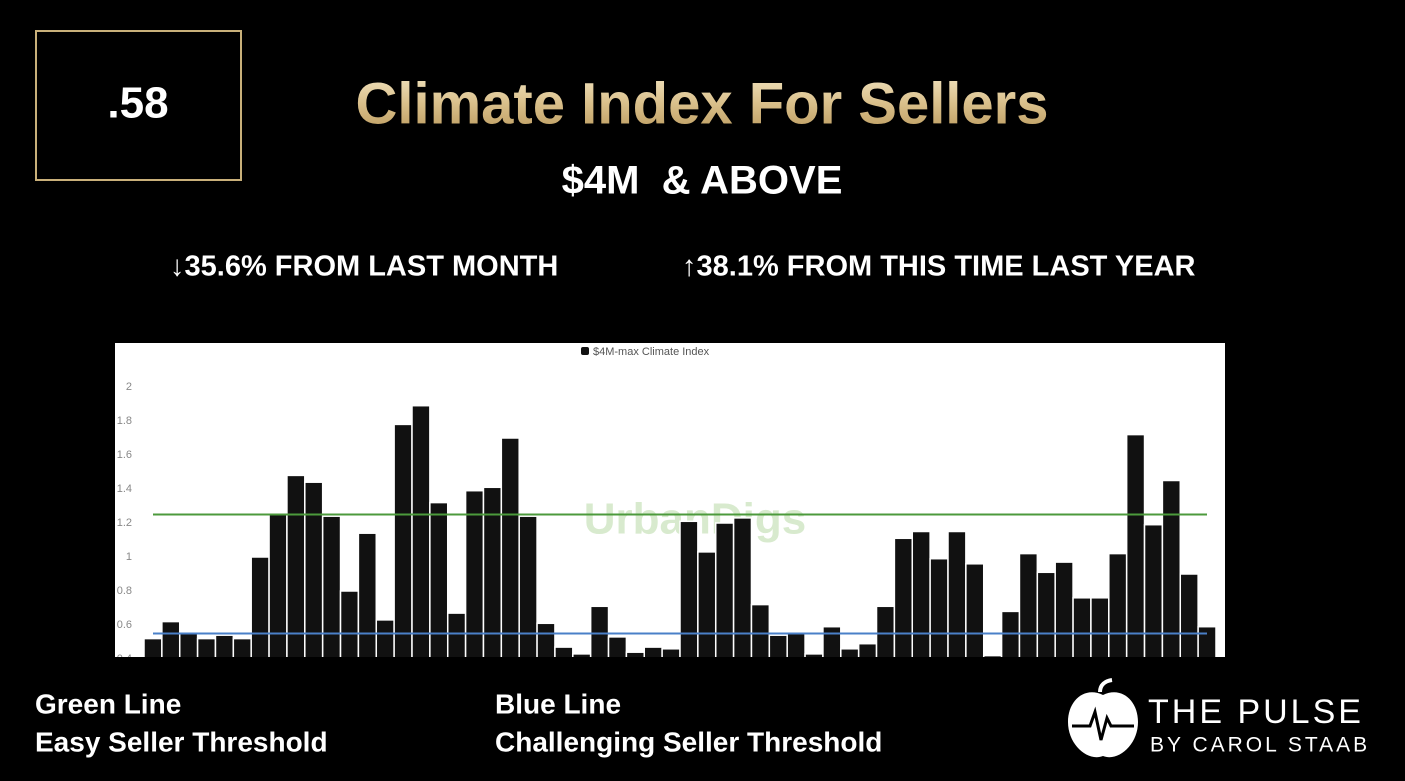 Image resolution: width=1405 pixels, height=781 pixels. What do you see at coordinates (688, 741) in the screenshot?
I see `note-text: Challenging Seller Threshold` at bounding box center [688, 741].